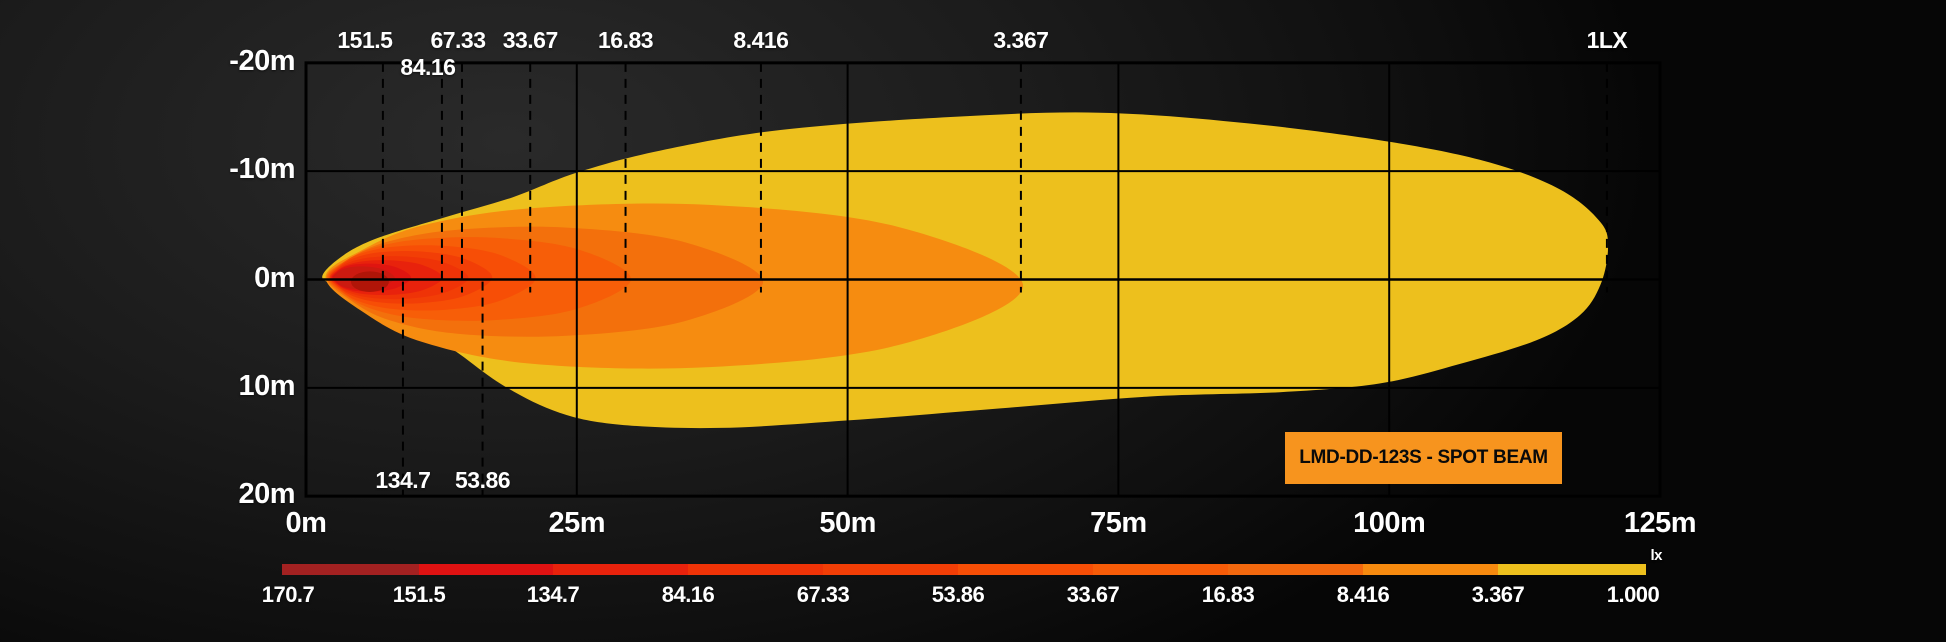 The height and width of the screenshot is (642, 1946). What do you see at coordinates (553, 594) in the screenshot?
I see `colorbar-label-134.7: 134.7` at bounding box center [553, 594].